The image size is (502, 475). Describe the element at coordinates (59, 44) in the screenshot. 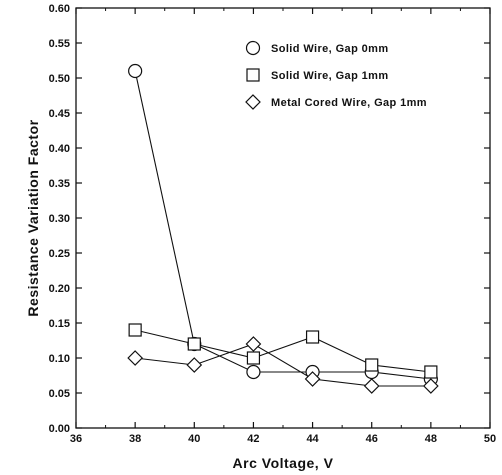

I see `y-tick-label: 0.55` at that location.